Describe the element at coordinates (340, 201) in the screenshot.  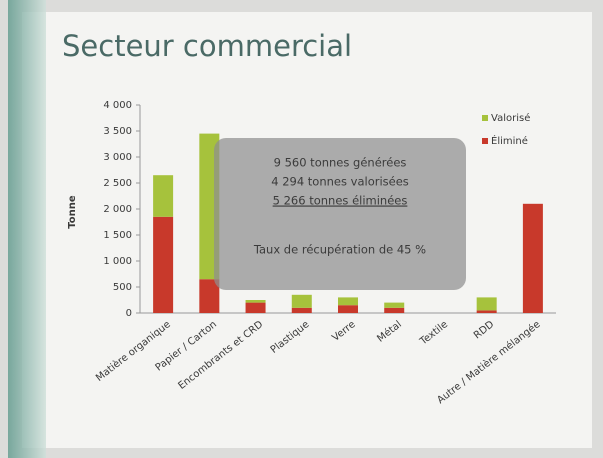
I see `annotation-text: 5 266 tonnes éliminées` at that location.